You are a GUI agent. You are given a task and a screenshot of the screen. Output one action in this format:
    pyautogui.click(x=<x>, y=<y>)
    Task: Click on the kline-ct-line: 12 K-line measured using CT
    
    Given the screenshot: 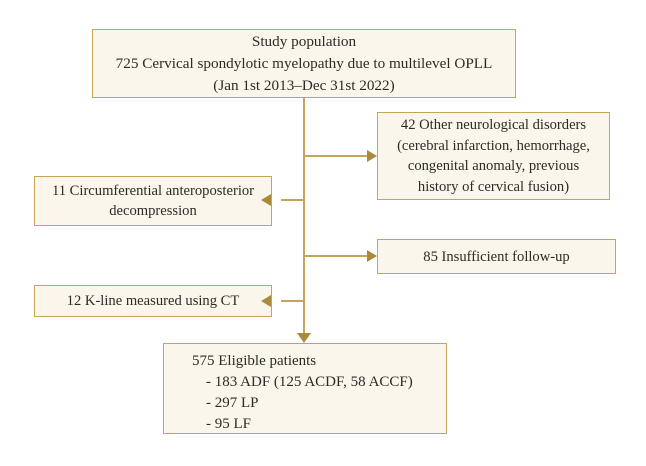 What is the action you would take?
    pyautogui.click(x=153, y=301)
    